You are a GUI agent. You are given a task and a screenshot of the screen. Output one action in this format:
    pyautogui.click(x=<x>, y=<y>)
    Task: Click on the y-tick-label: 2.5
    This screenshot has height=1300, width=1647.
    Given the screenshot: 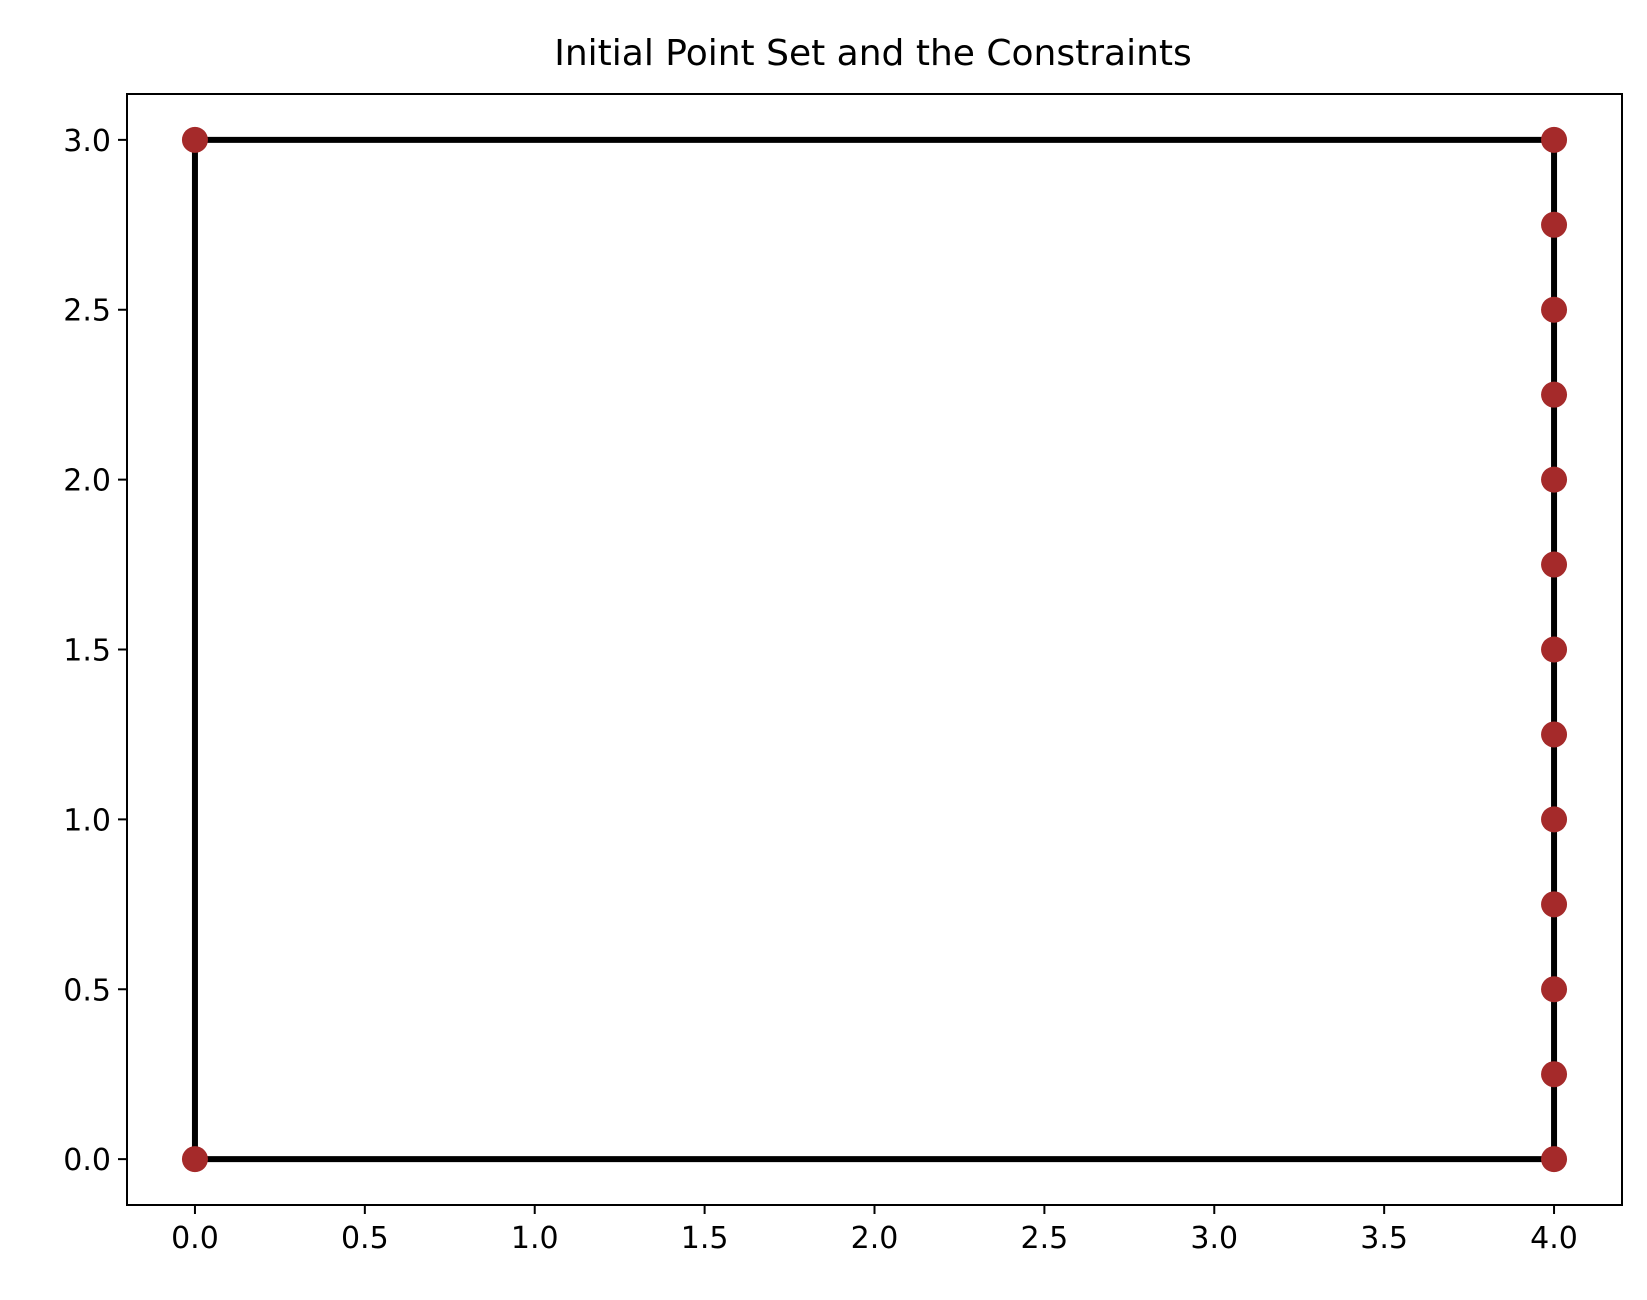 What is the action you would take?
    pyautogui.click(x=87, y=311)
    